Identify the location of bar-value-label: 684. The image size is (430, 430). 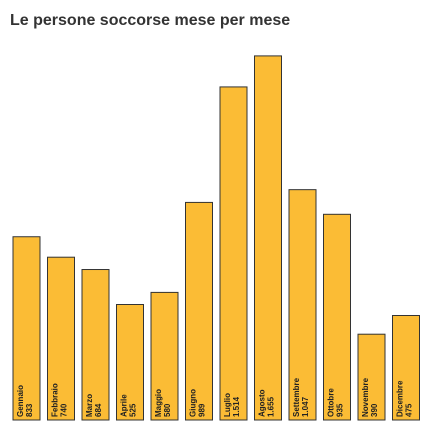
(98, 410).